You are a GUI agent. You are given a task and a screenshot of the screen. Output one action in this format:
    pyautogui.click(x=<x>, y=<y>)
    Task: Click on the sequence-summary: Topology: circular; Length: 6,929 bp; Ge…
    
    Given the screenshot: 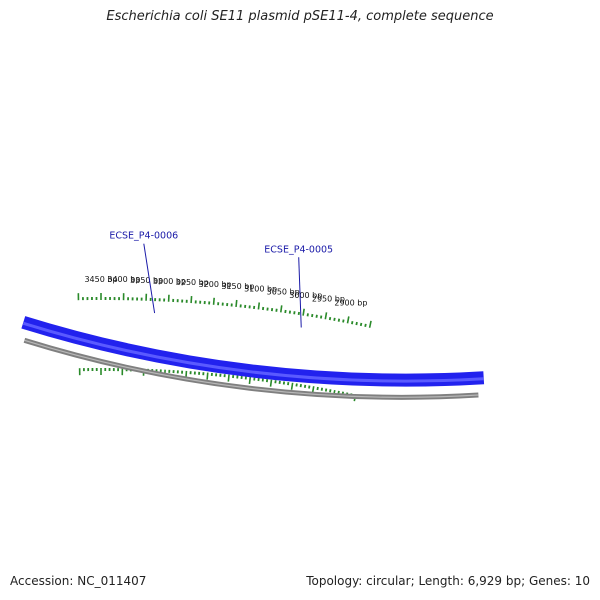 What is the action you would take?
    pyautogui.click(x=448, y=581)
    